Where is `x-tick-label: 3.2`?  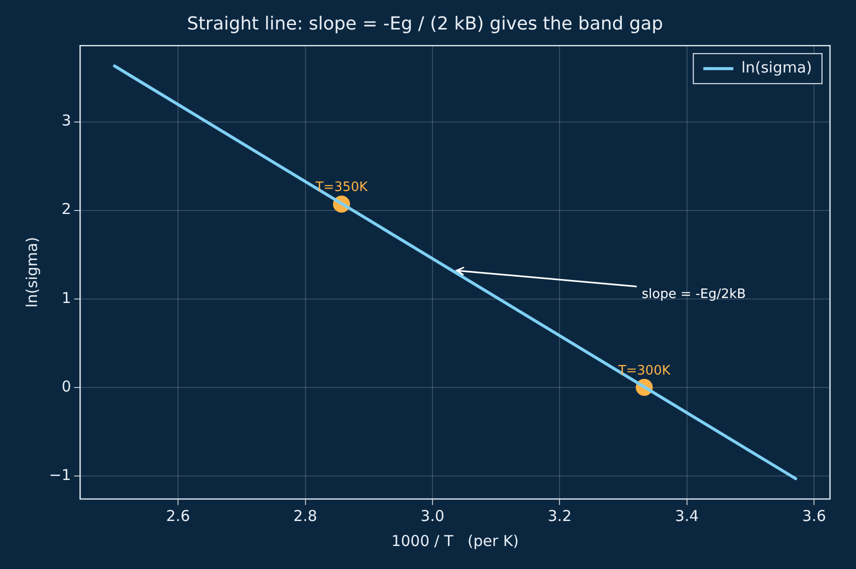 x-tick-label: 3.2 is located at coordinates (560, 515).